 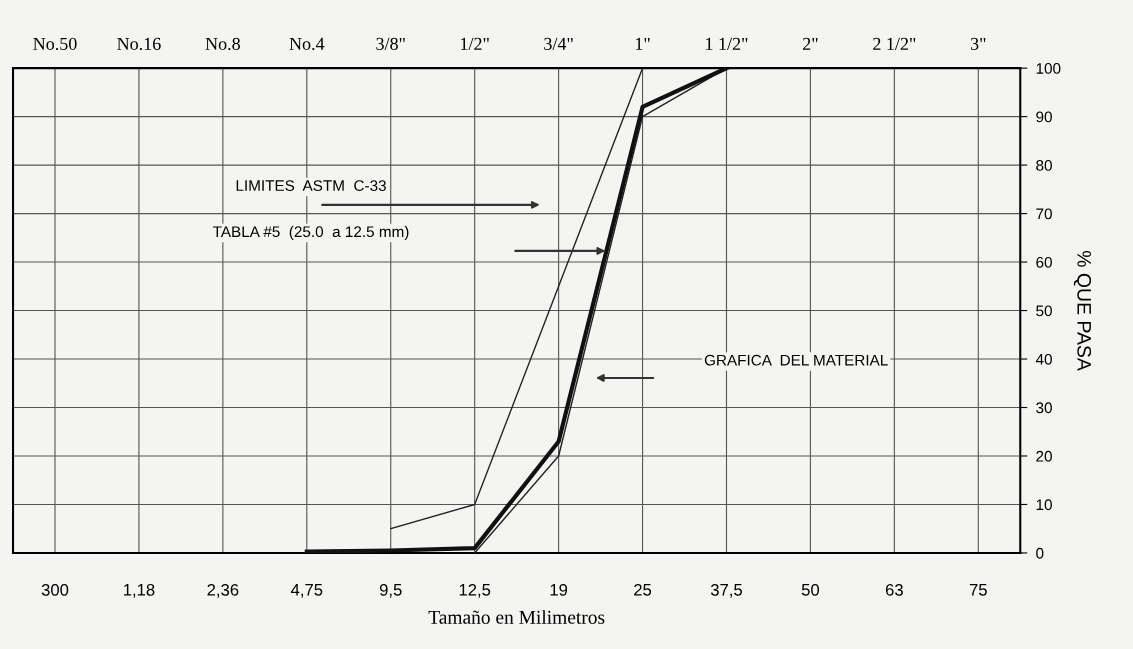 I want to click on text: No.50, so click(x=55, y=44).